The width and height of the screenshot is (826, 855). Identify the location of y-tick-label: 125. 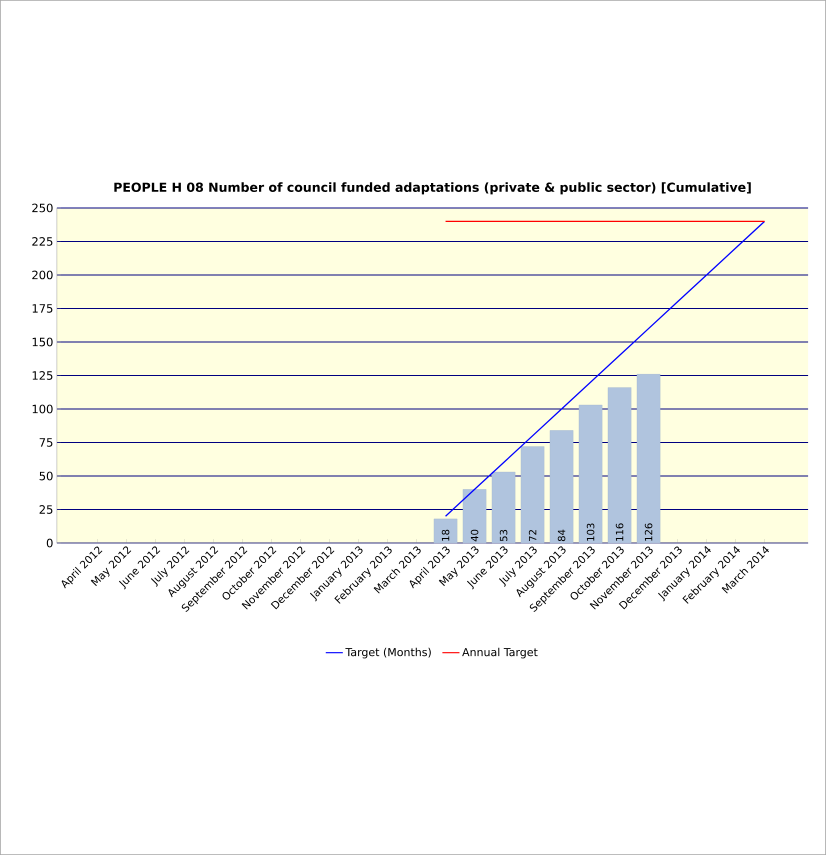
(42, 375).